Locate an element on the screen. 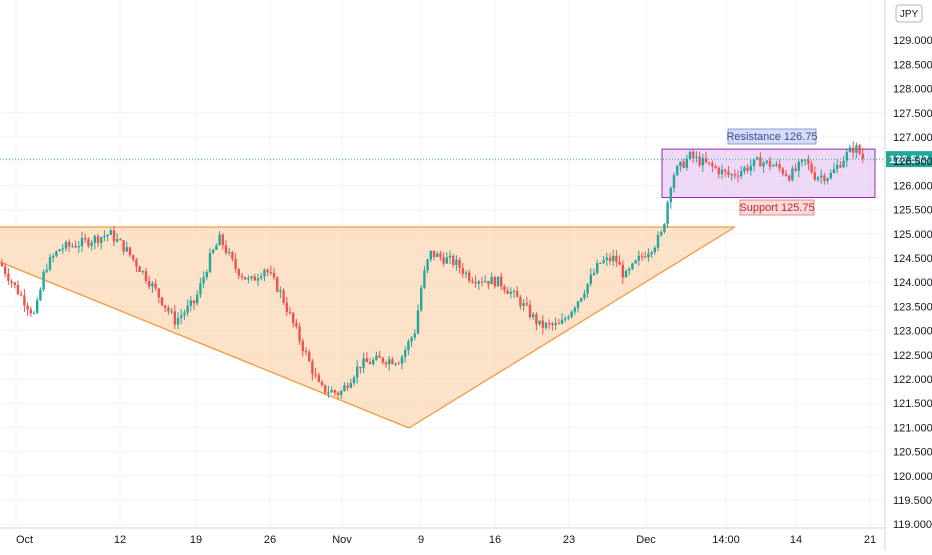  last-price-label: 126.543 is located at coordinates (909, 160).